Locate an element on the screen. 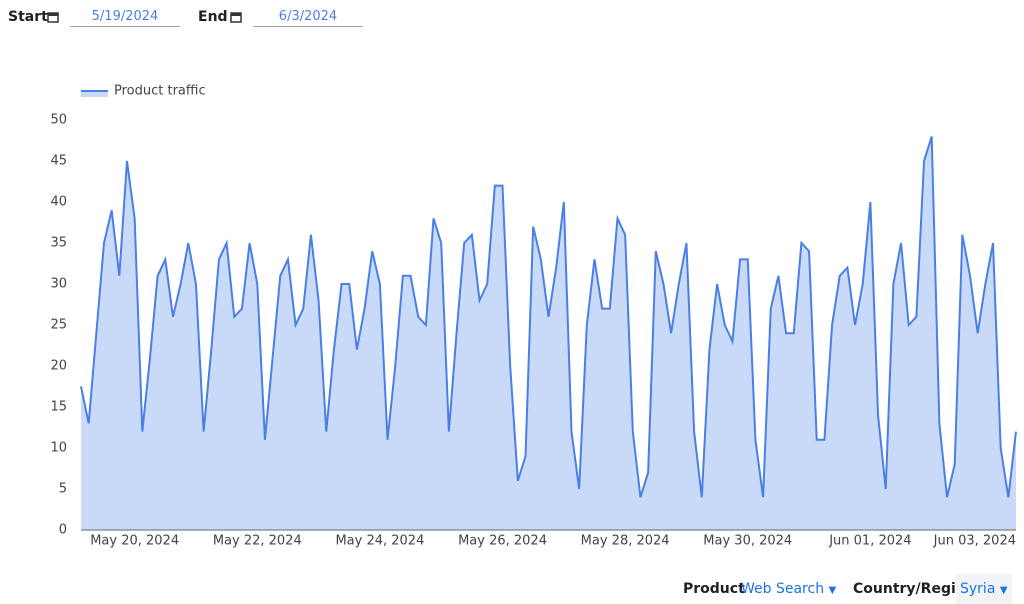 This screenshot has width=1024, height=604. product-value: Web Search is located at coordinates (783, 589).